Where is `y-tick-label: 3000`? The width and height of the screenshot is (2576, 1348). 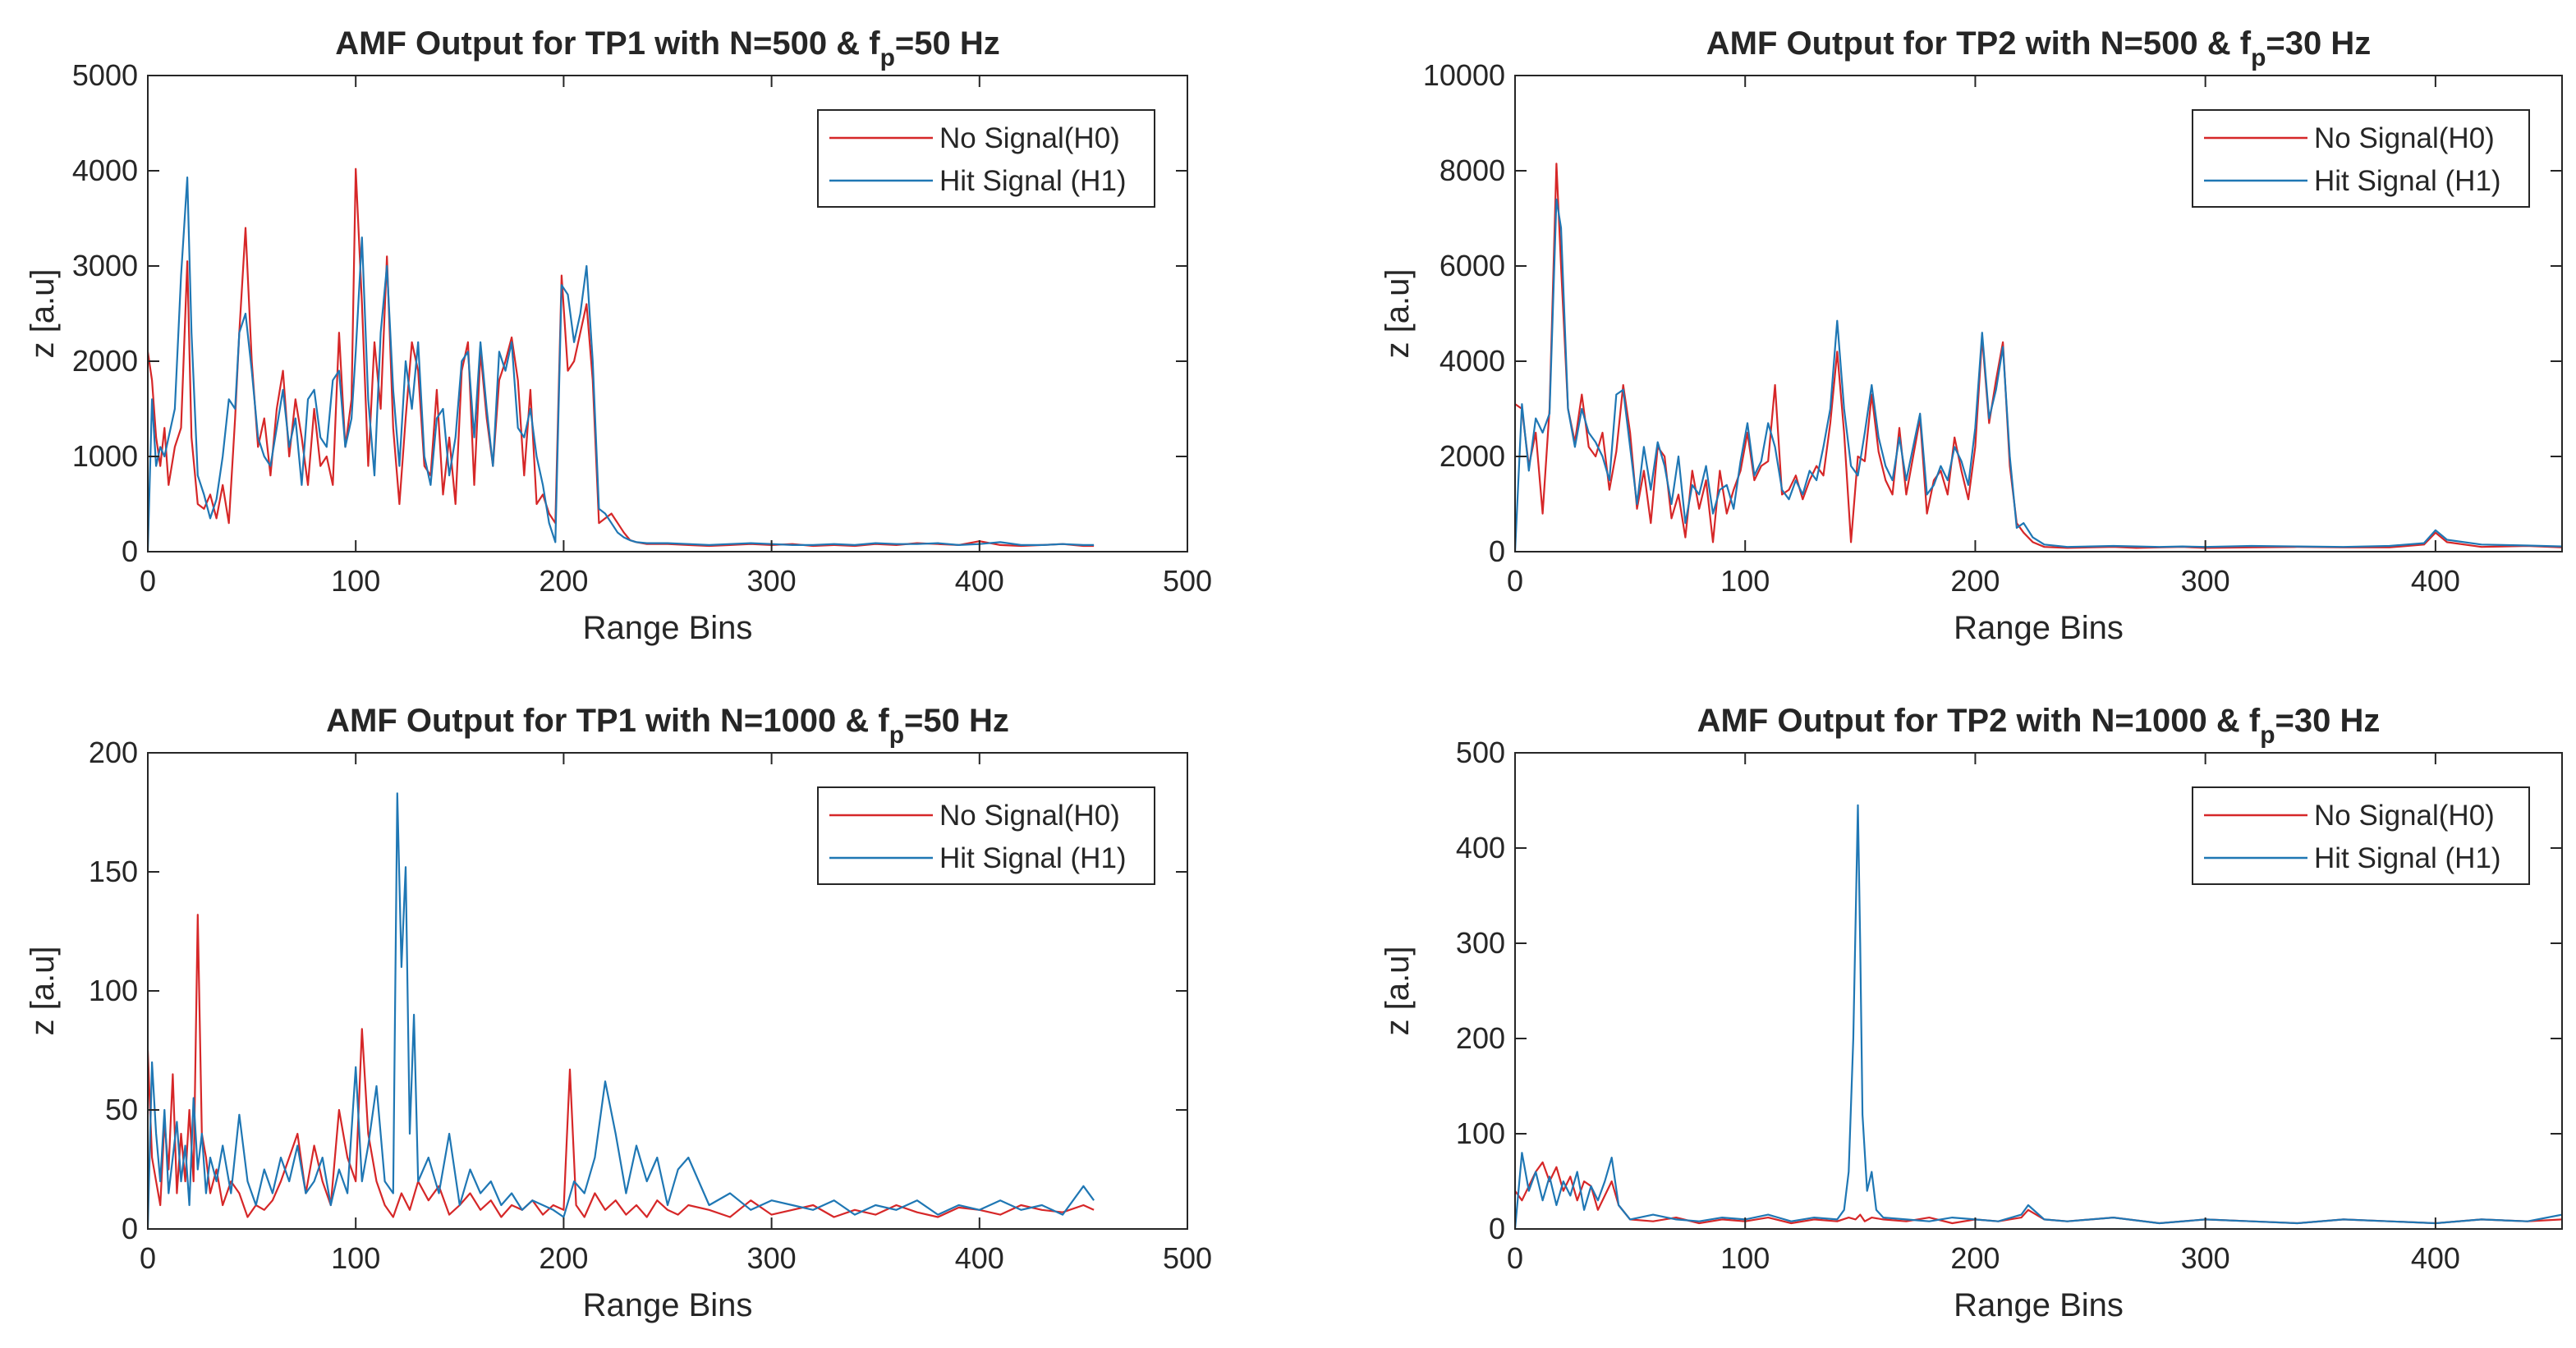
y-tick-label: 3000 is located at coordinates (105, 265).